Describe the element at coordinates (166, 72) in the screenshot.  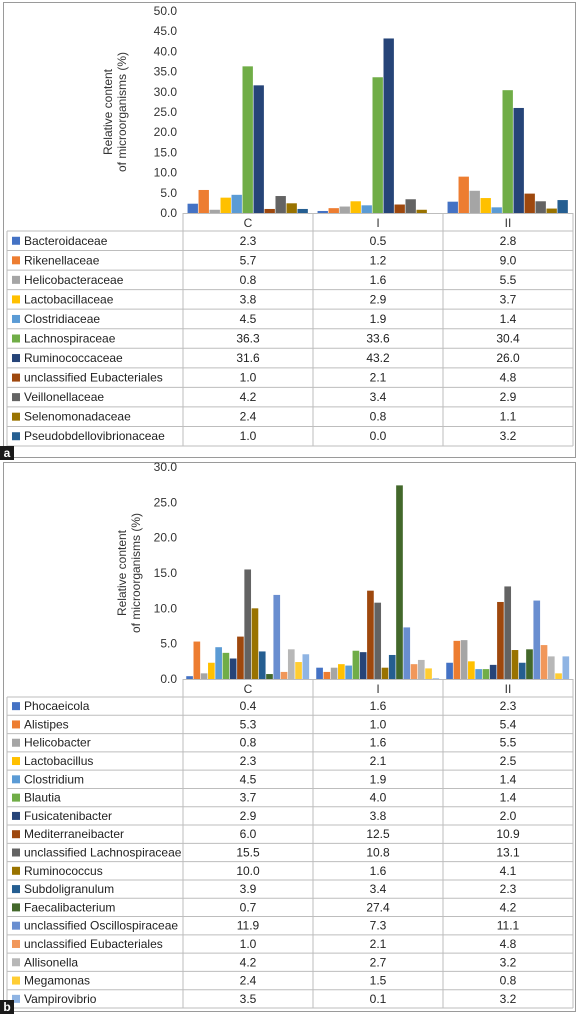
I see `y-tick-label: 35.0` at that location.